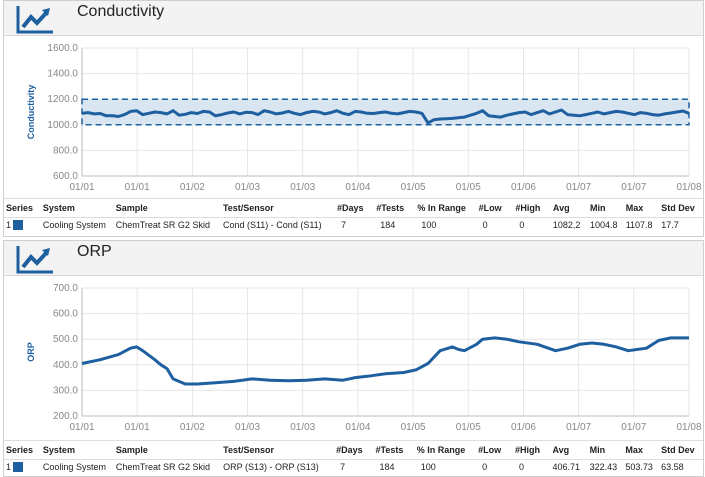 Image resolution: width=705 pixels, height=477 pixels. I want to click on table-cell-series: 1, so click(22, 467).